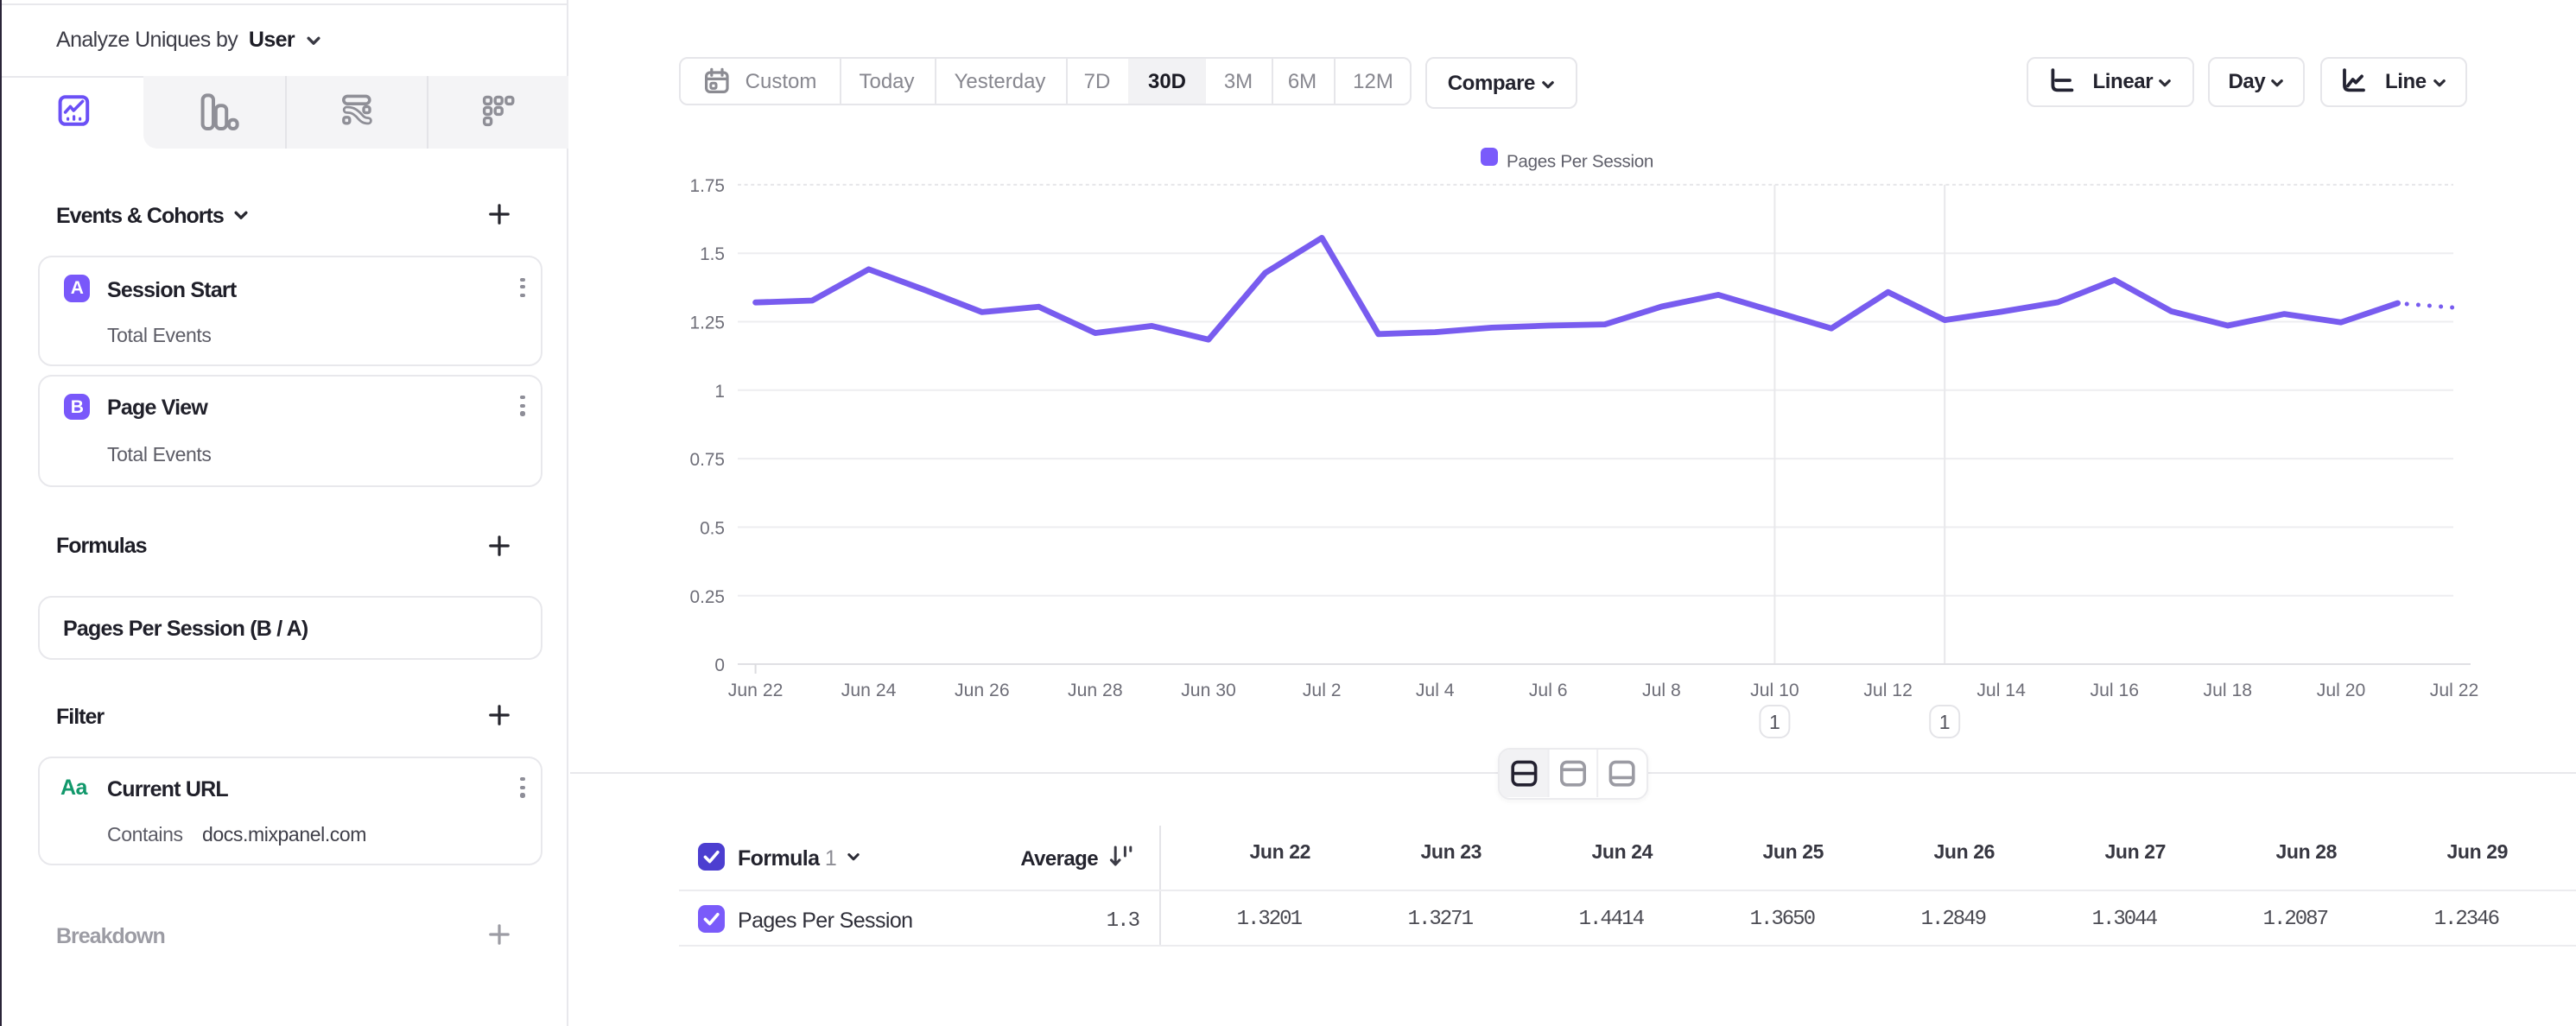 This screenshot has height=1026, width=2576. Describe the element at coordinates (1208, 691) in the screenshot. I see `svg-text: Jun 30` at that location.